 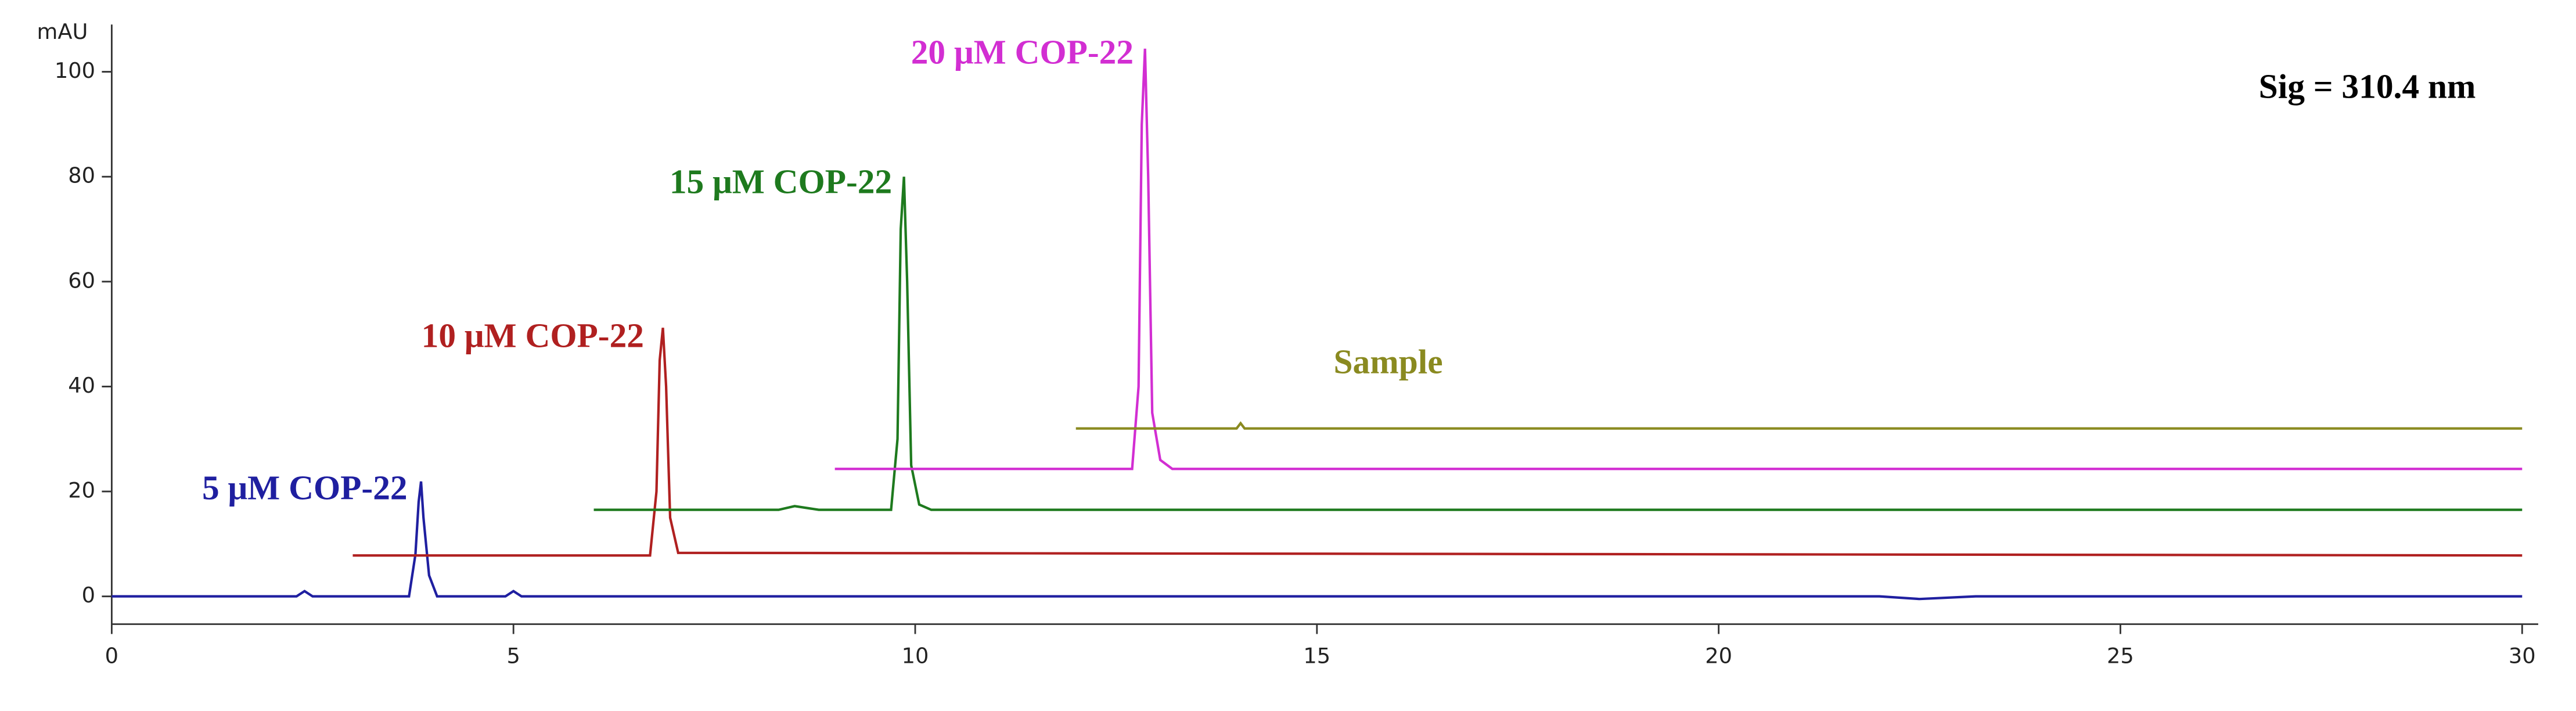 I want to click on series-label: 10 μM COP-22, so click(x=533, y=335).